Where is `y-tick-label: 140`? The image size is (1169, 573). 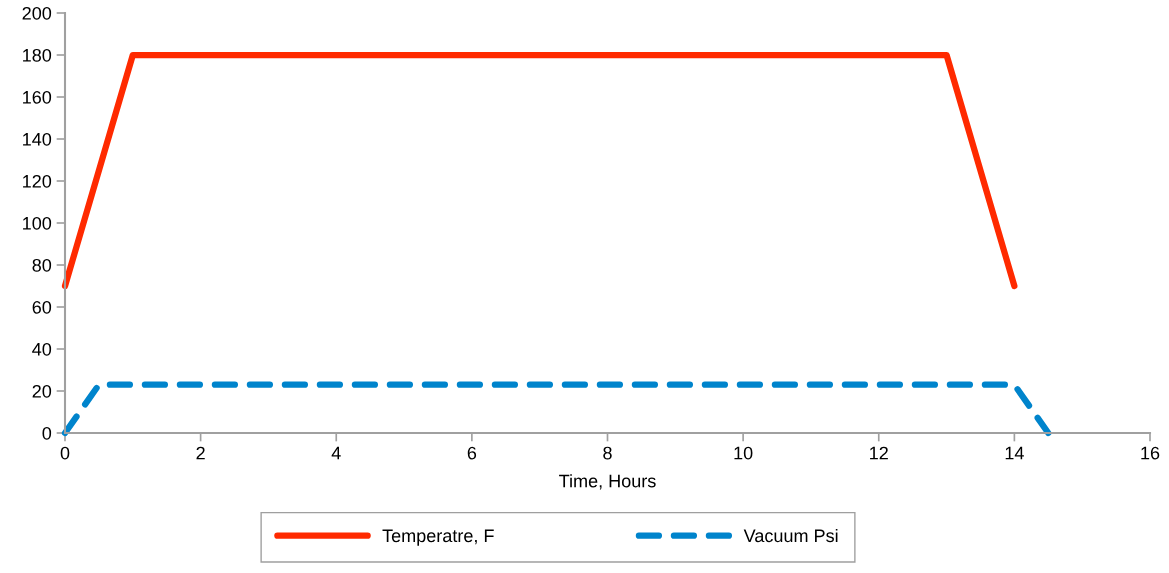
y-tick-label: 140 is located at coordinates (37, 139).